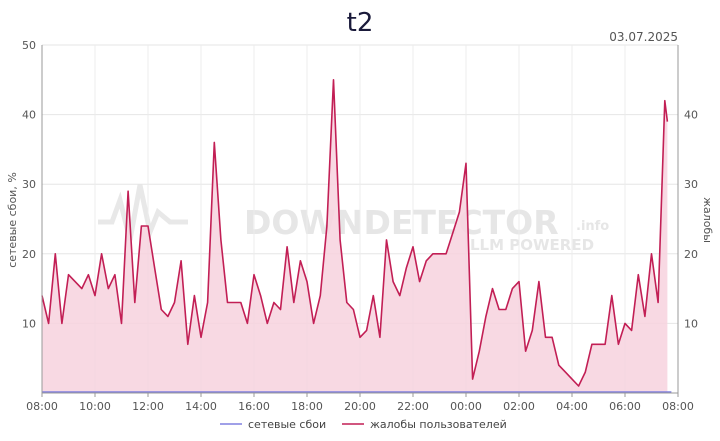 The height and width of the screenshot is (441, 720). What do you see at coordinates (707, 220) in the screenshot?
I see `y-axis-right-title: жалобы` at bounding box center [707, 220].